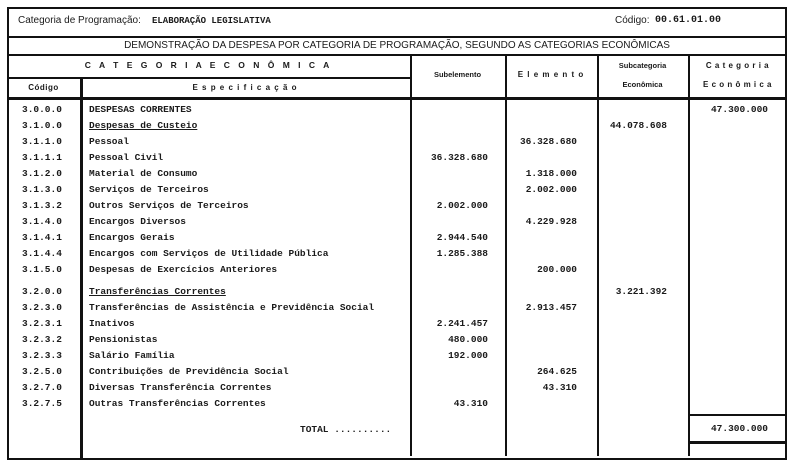 The height and width of the screenshot is (468, 793). I want to click on subelemento-cell: 43.310, so click(470, 403).